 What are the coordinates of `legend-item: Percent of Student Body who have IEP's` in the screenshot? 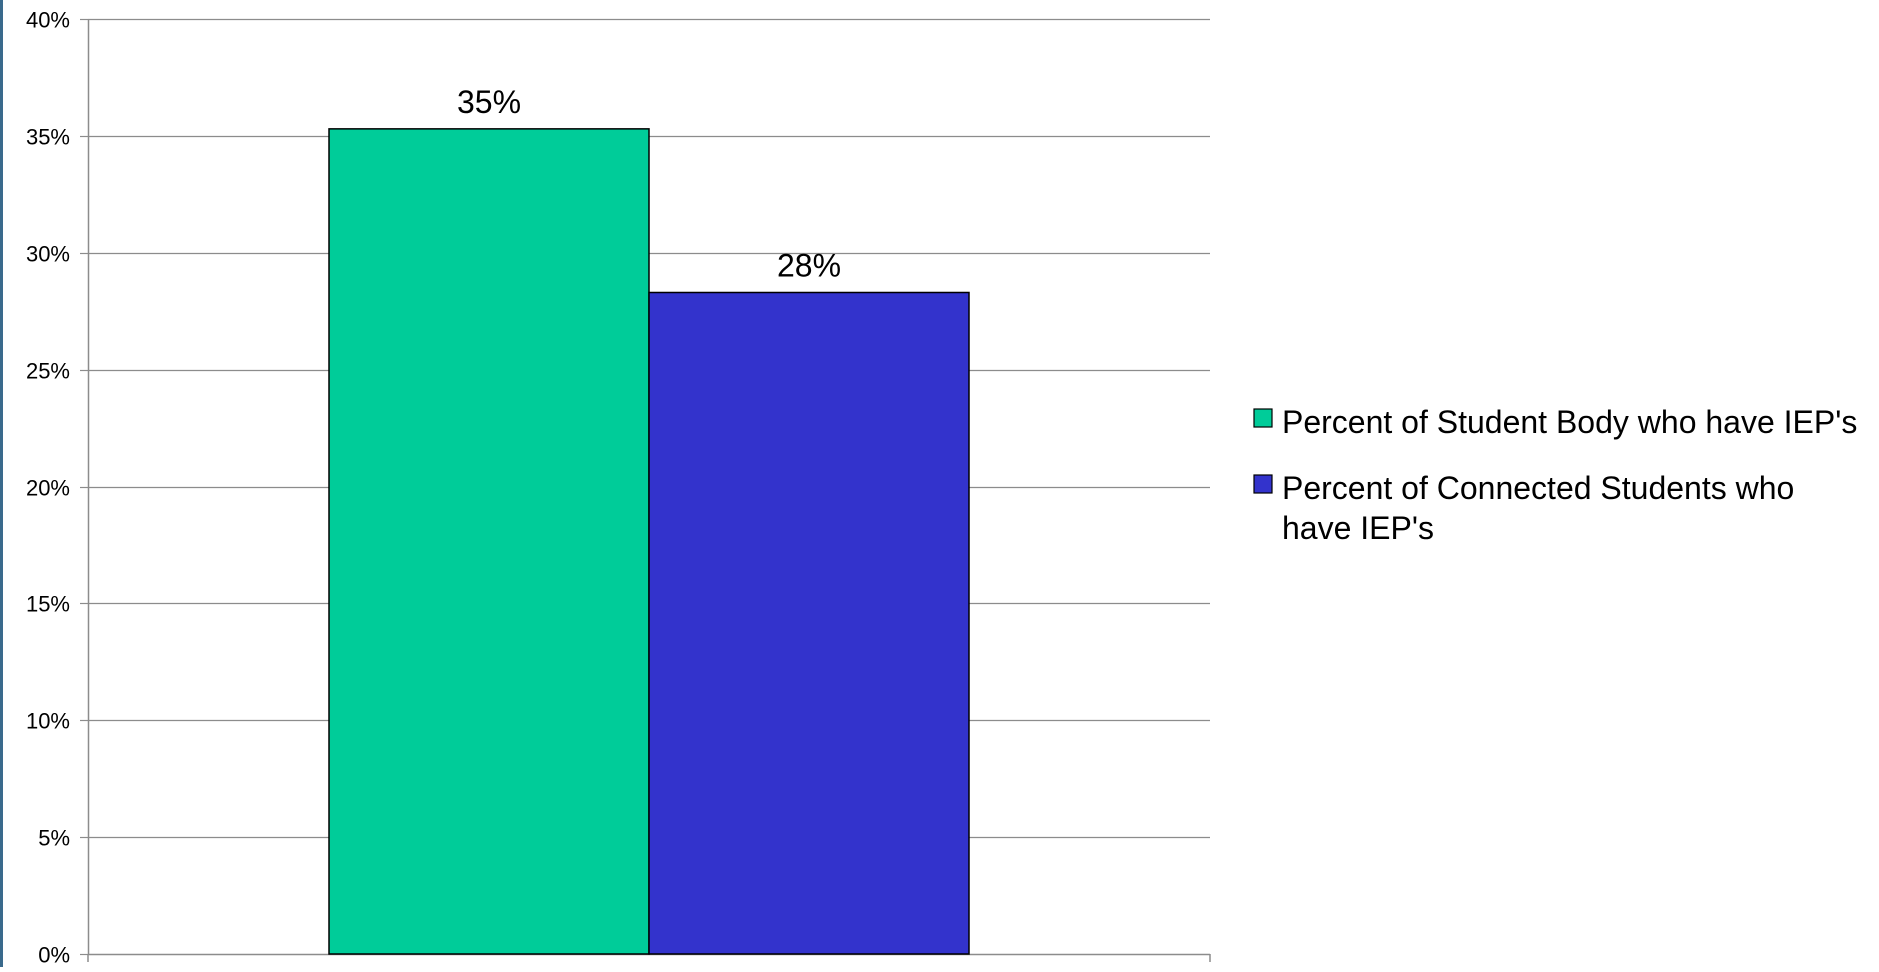 It's located at (1555, 422).